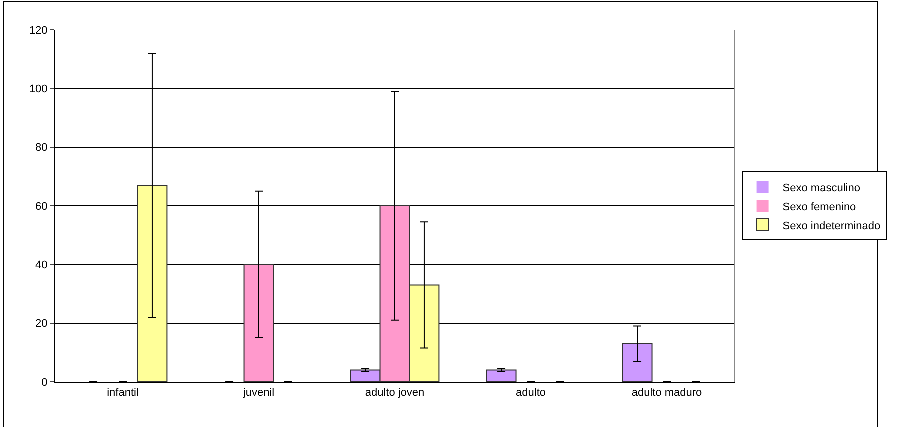 The width and height of the screenshot is (899, 427). What do you see at coordinates (123, 393) in the screenshot?
I see `x-tick-label: infantil` at bounding box center [123, 393].